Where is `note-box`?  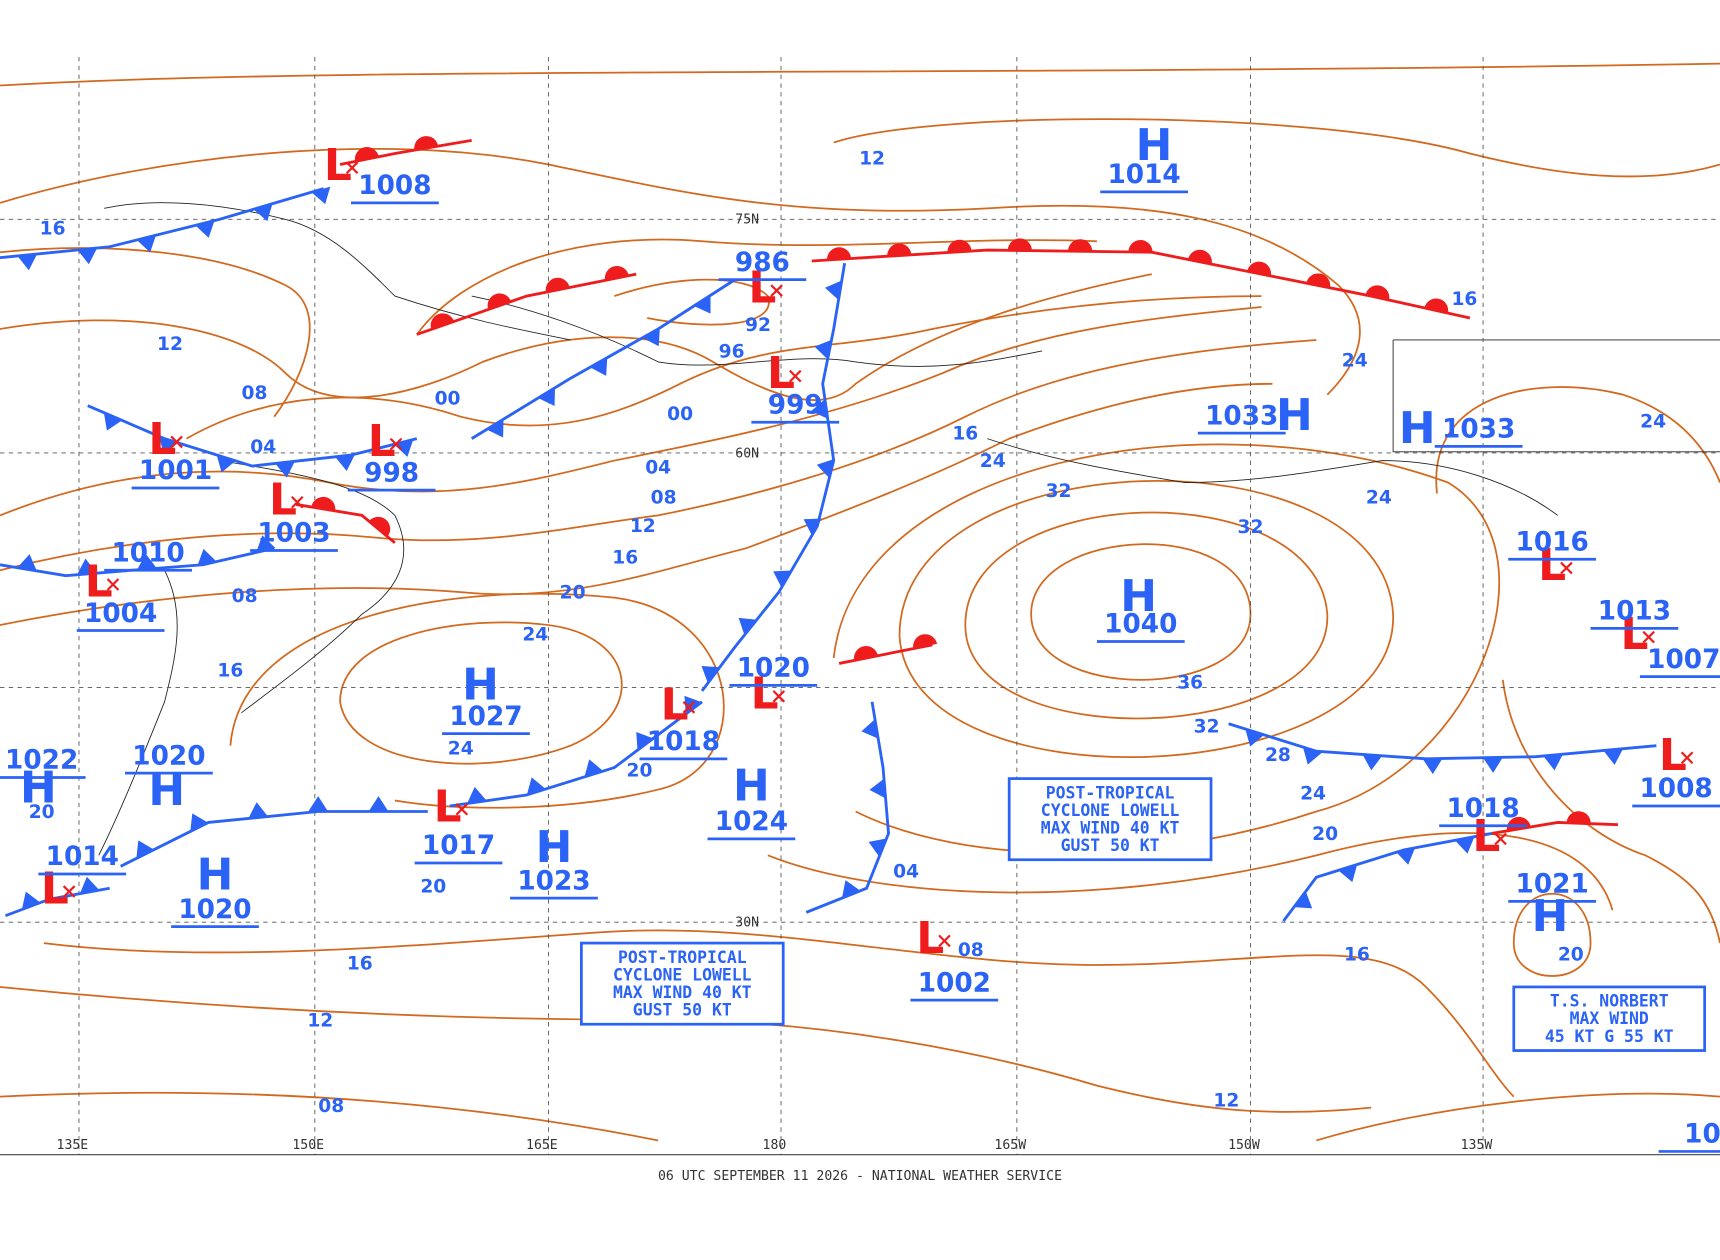
note-box is located at coordinates (1609, 1018).